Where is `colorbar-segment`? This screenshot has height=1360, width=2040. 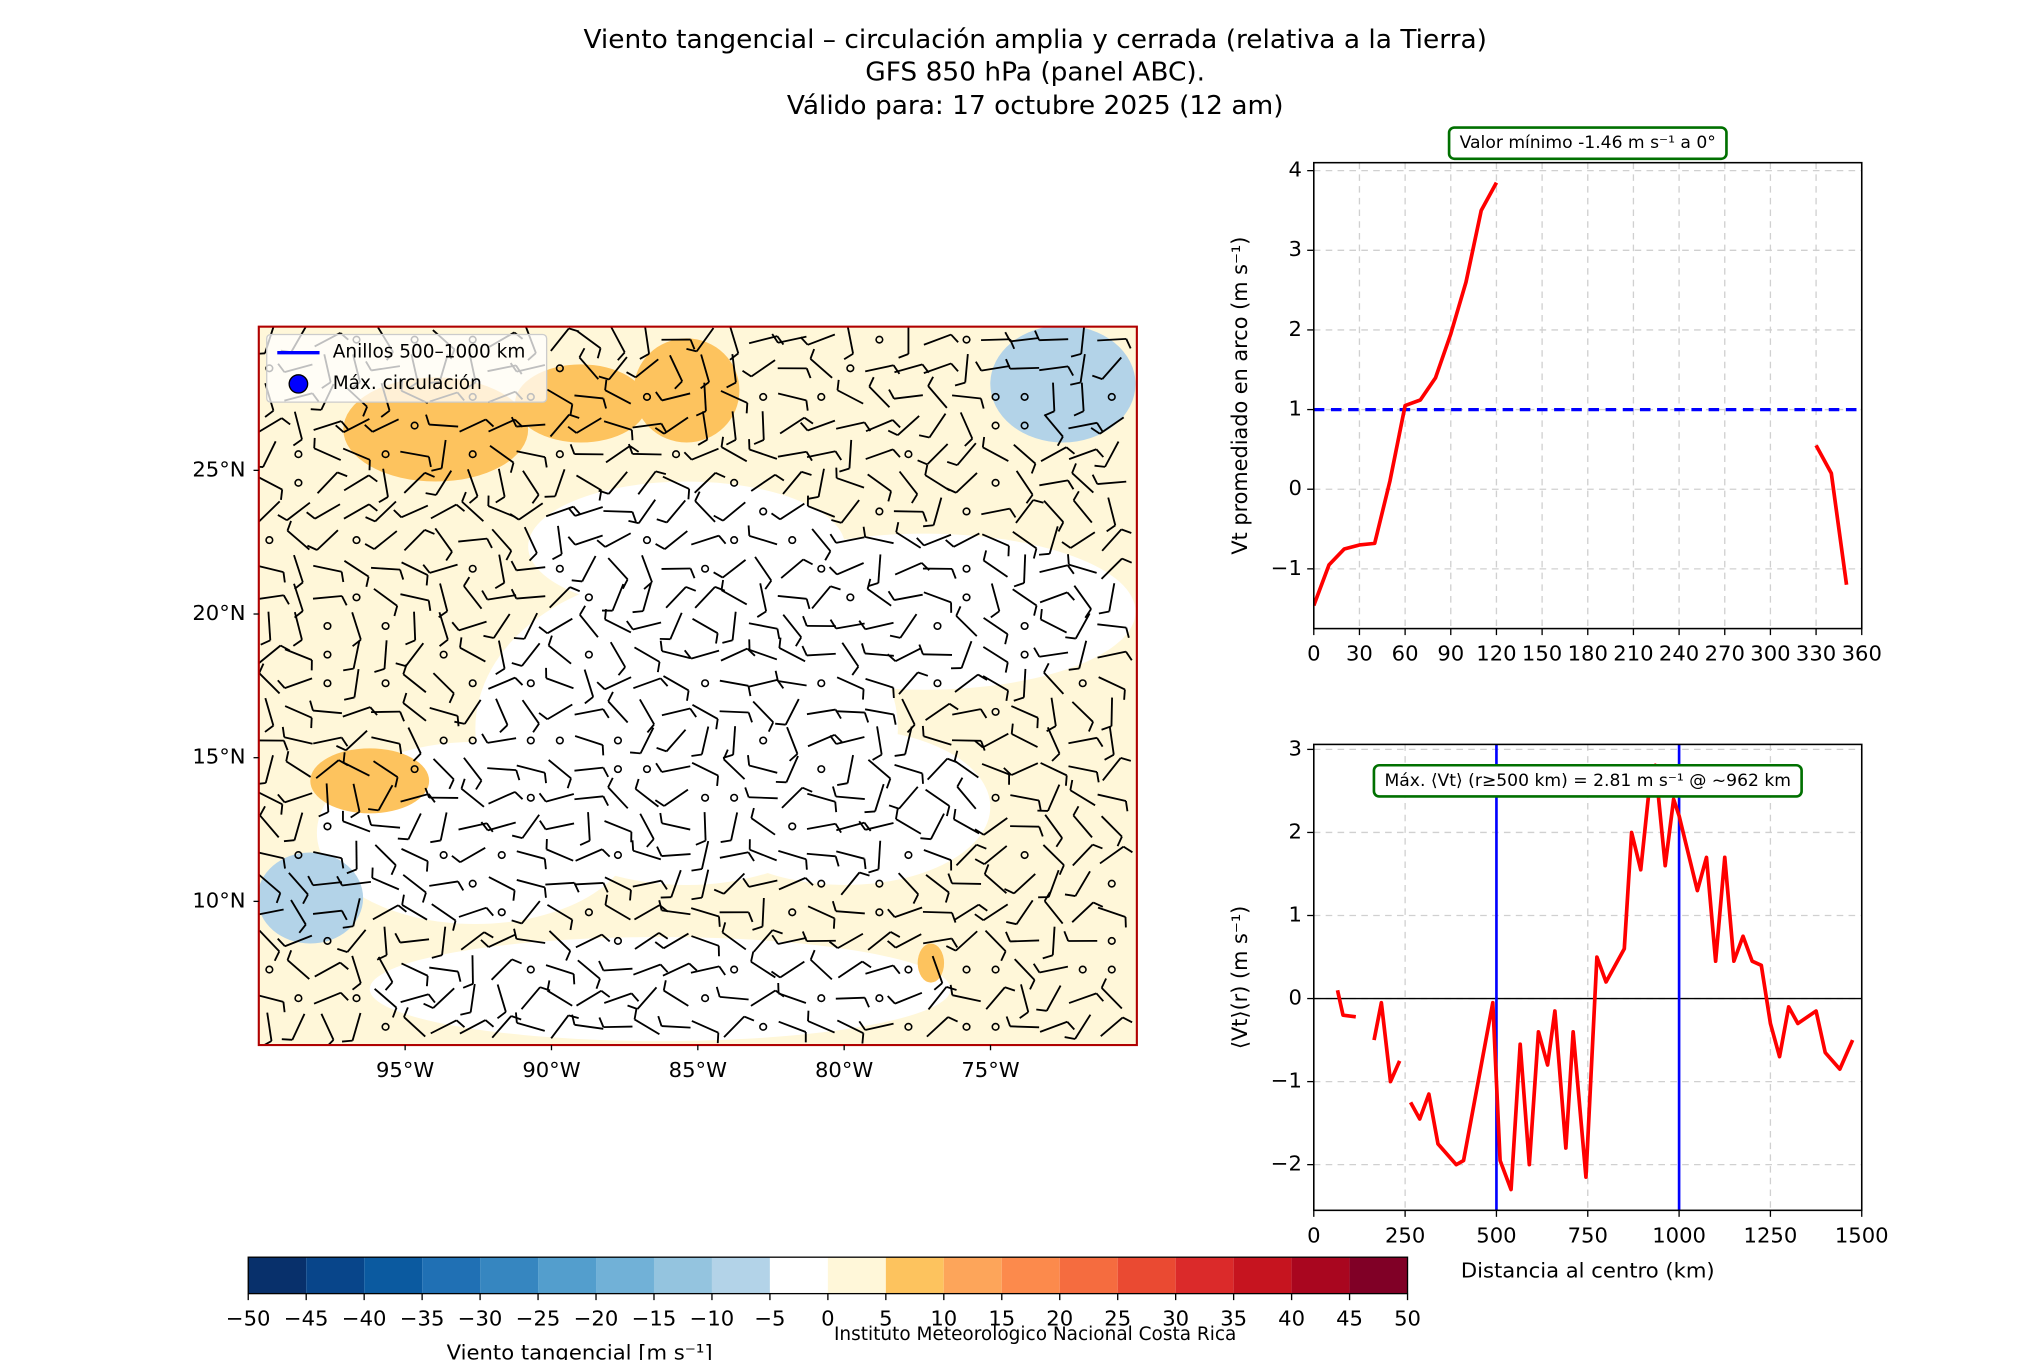
colorbar-segment is located at coordinates (682, 1275).